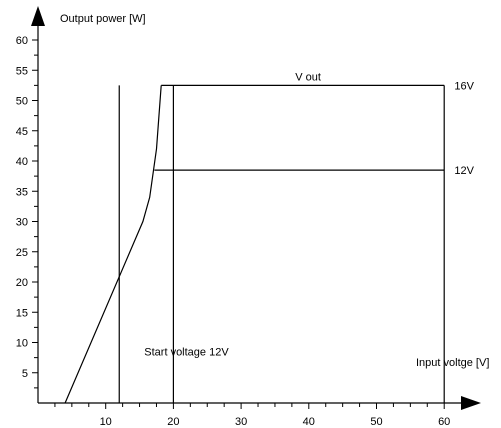 This screenshot has width=501, height=428. I want to click on annotation-1: V out, so click(308, 77).